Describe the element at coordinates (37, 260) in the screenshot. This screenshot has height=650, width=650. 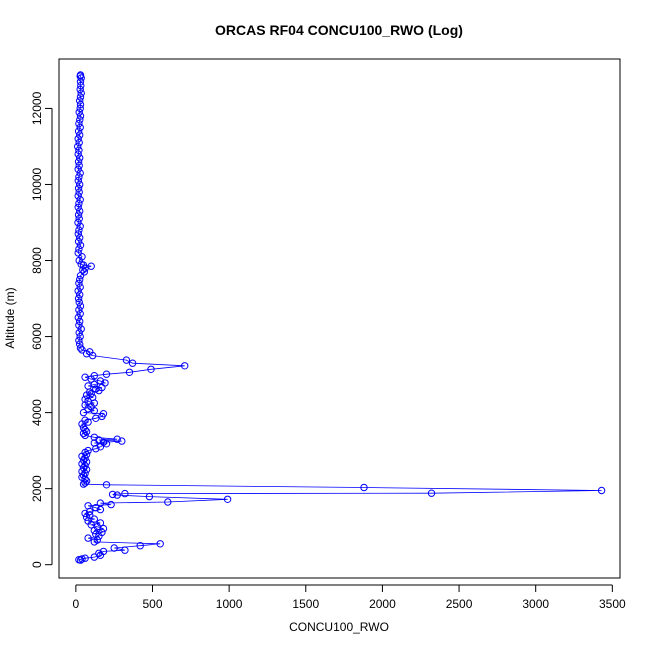
I see `y-tick-label: 8000` at that location.